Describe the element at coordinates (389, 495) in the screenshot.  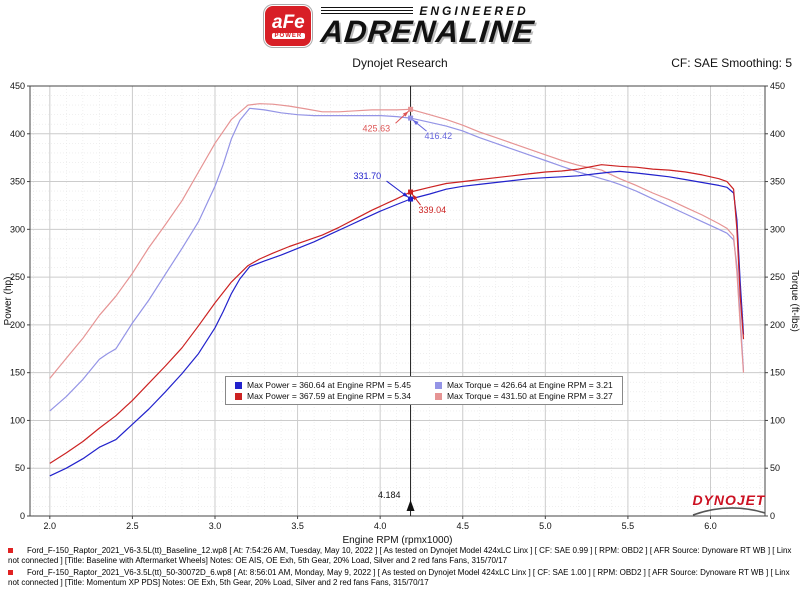
I see `cursor-value-label: 4.184` at that location.